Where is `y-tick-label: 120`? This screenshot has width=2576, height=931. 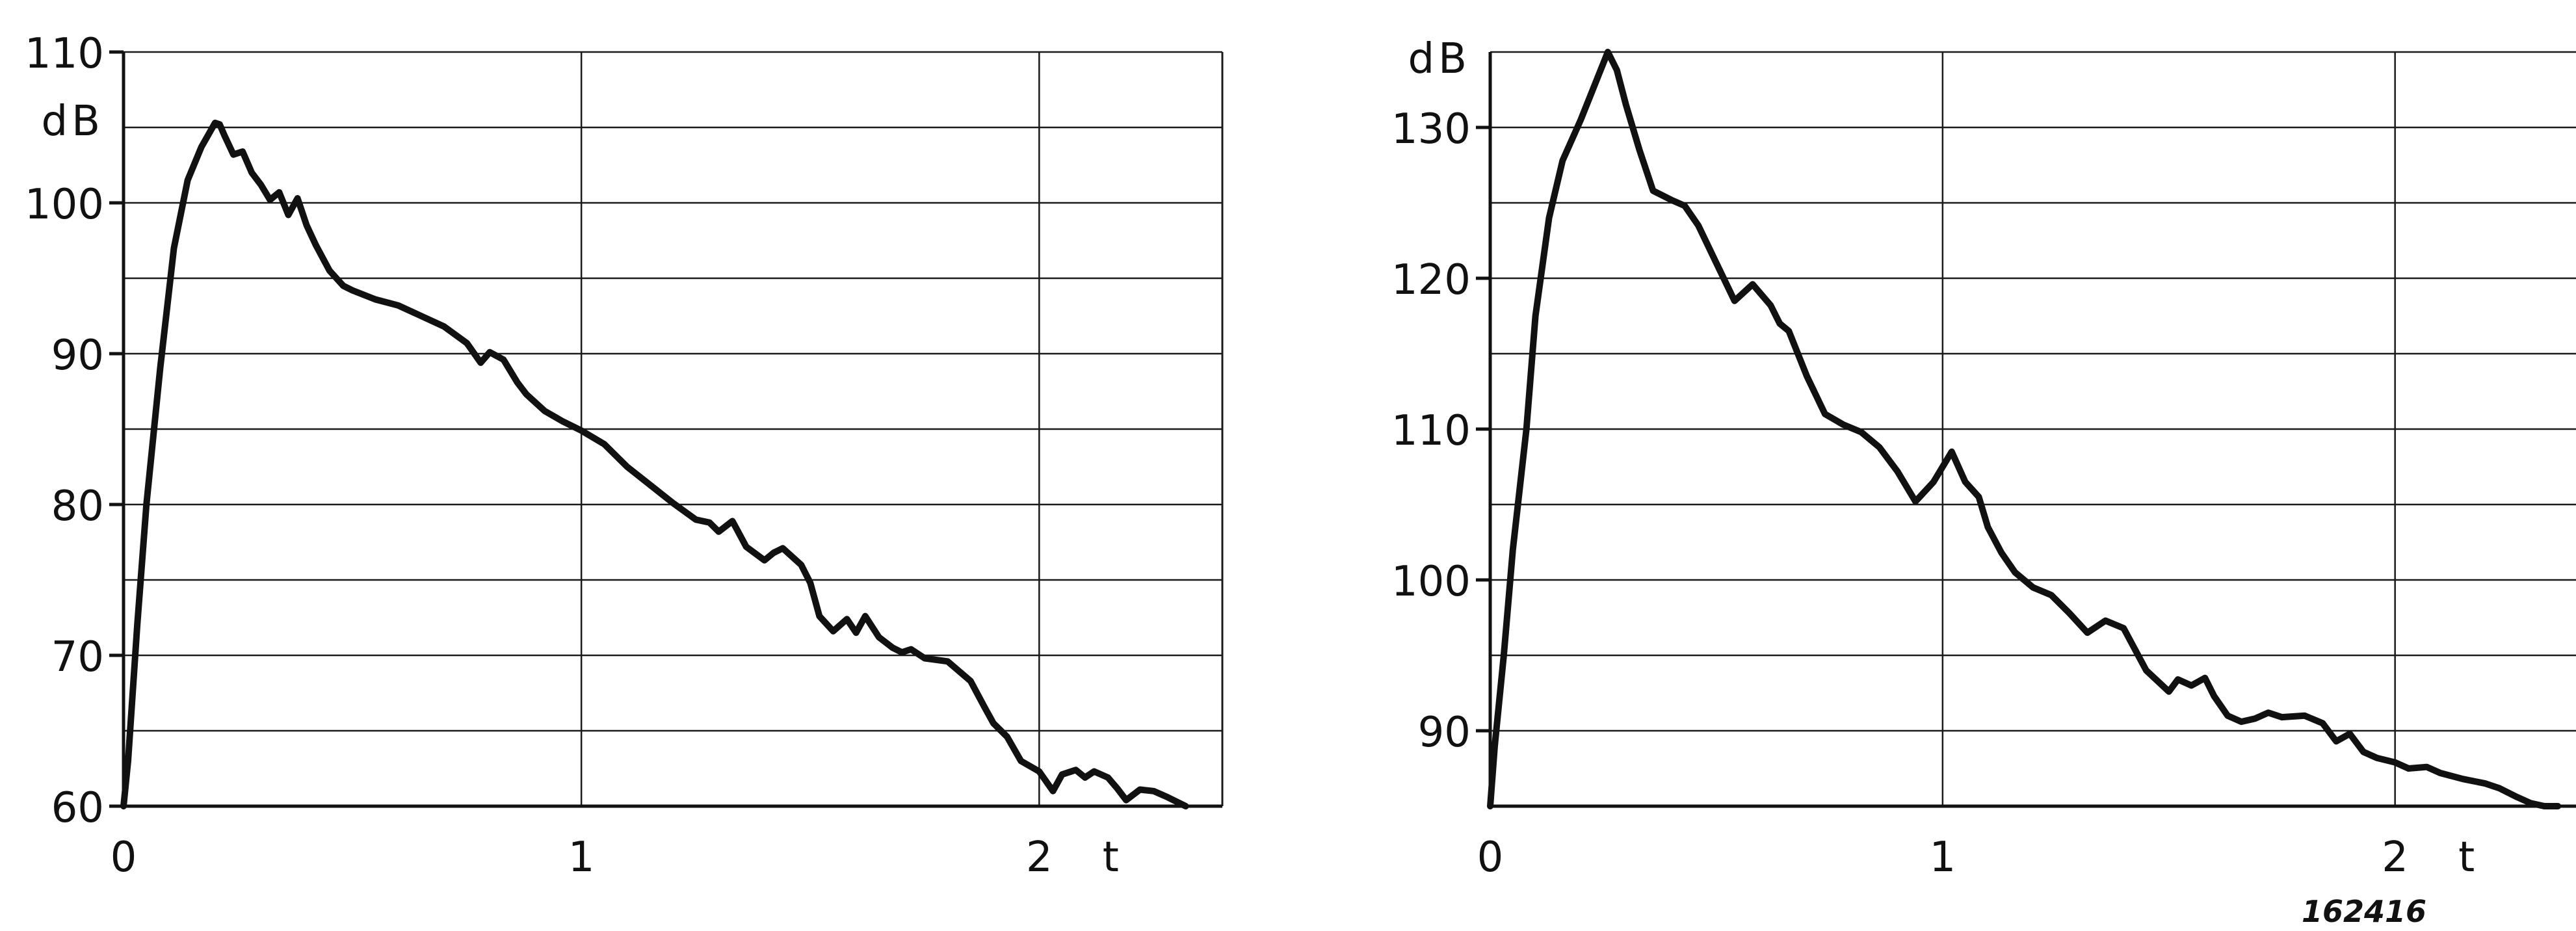
y-tick-label: 120 is located at coordinates (1431, 280).